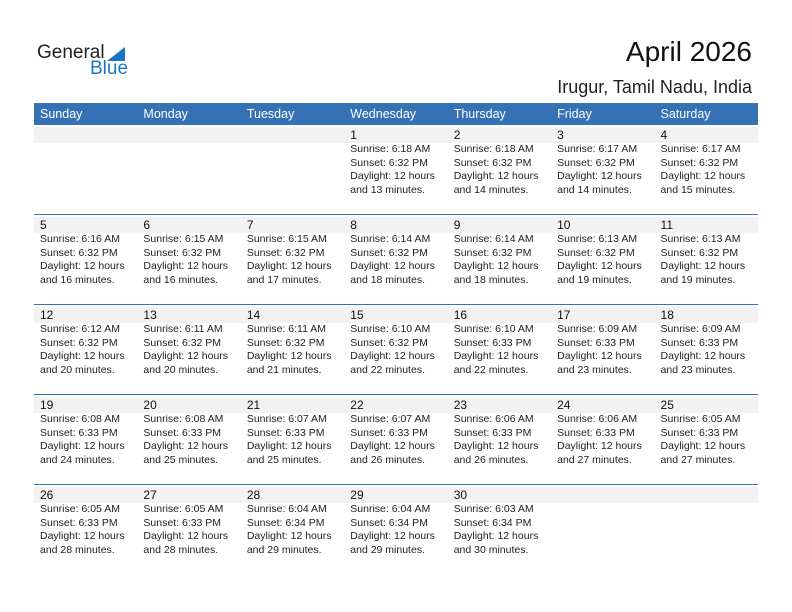 This screenshot has height=612, width=792. Describe the element at coordinates (357, 495) in the screenshot. I see `day-number: 29` at that location.